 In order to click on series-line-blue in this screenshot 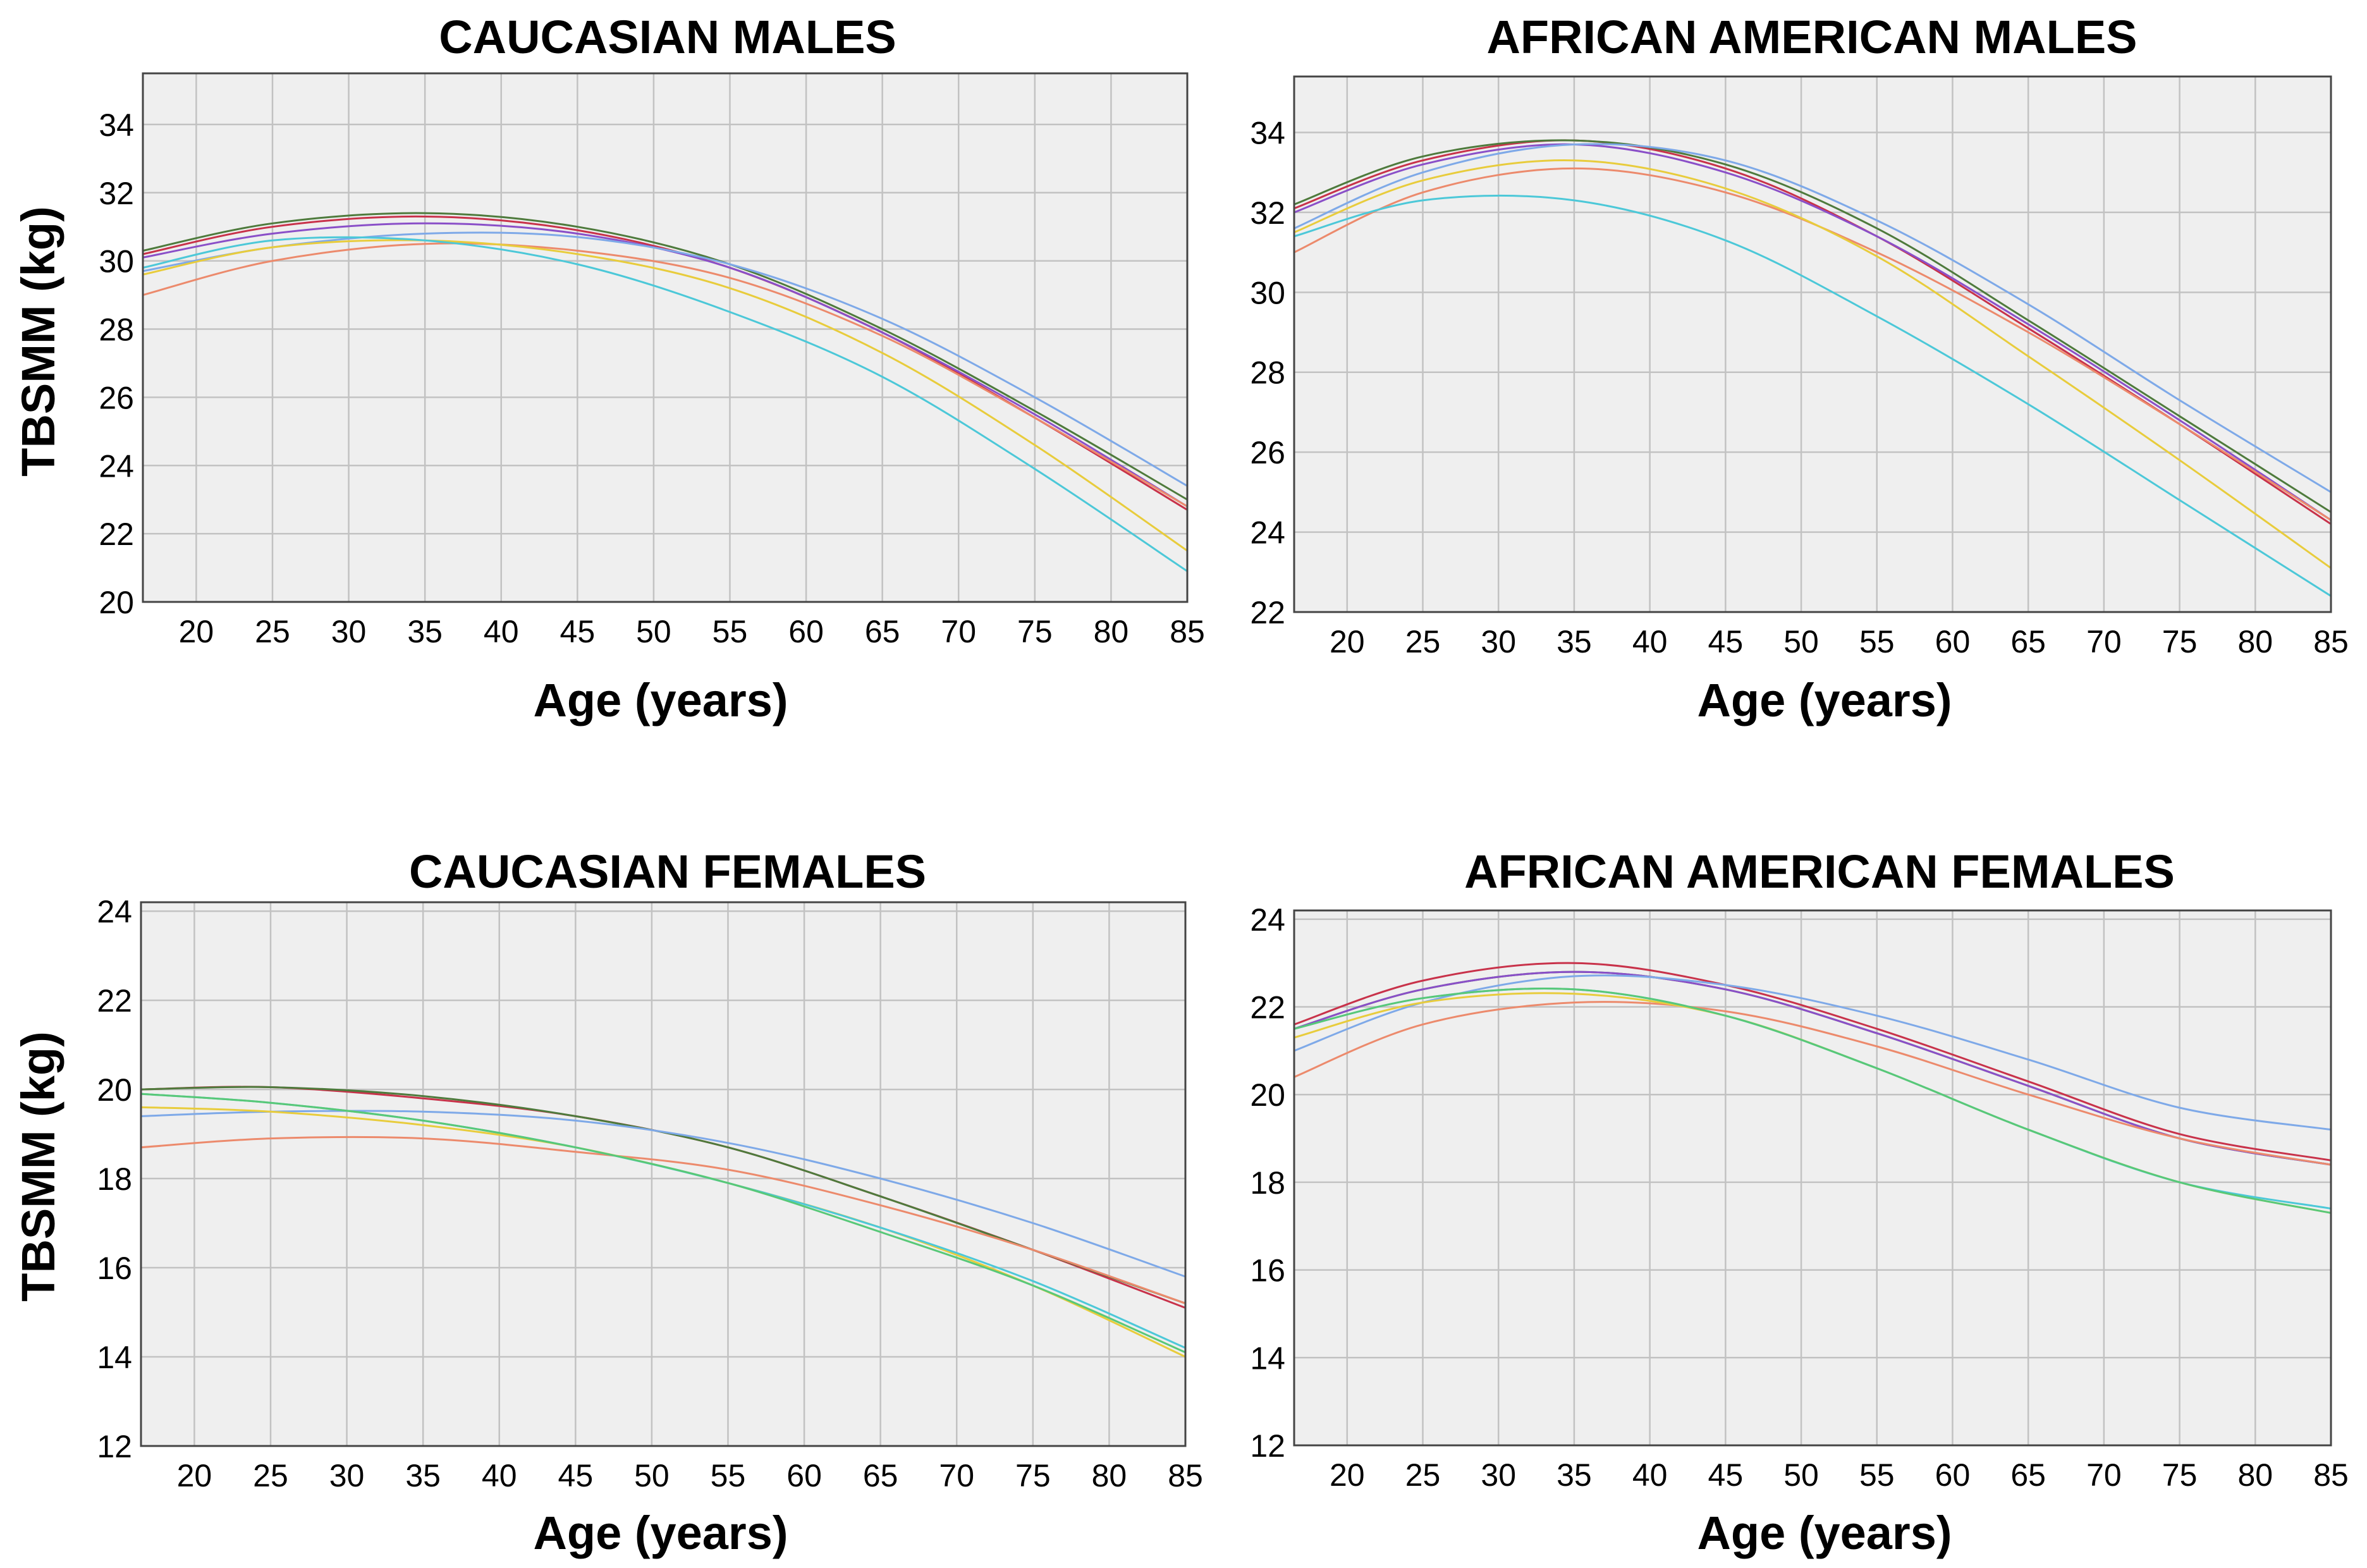, I will do `click(1812, 1052)`.